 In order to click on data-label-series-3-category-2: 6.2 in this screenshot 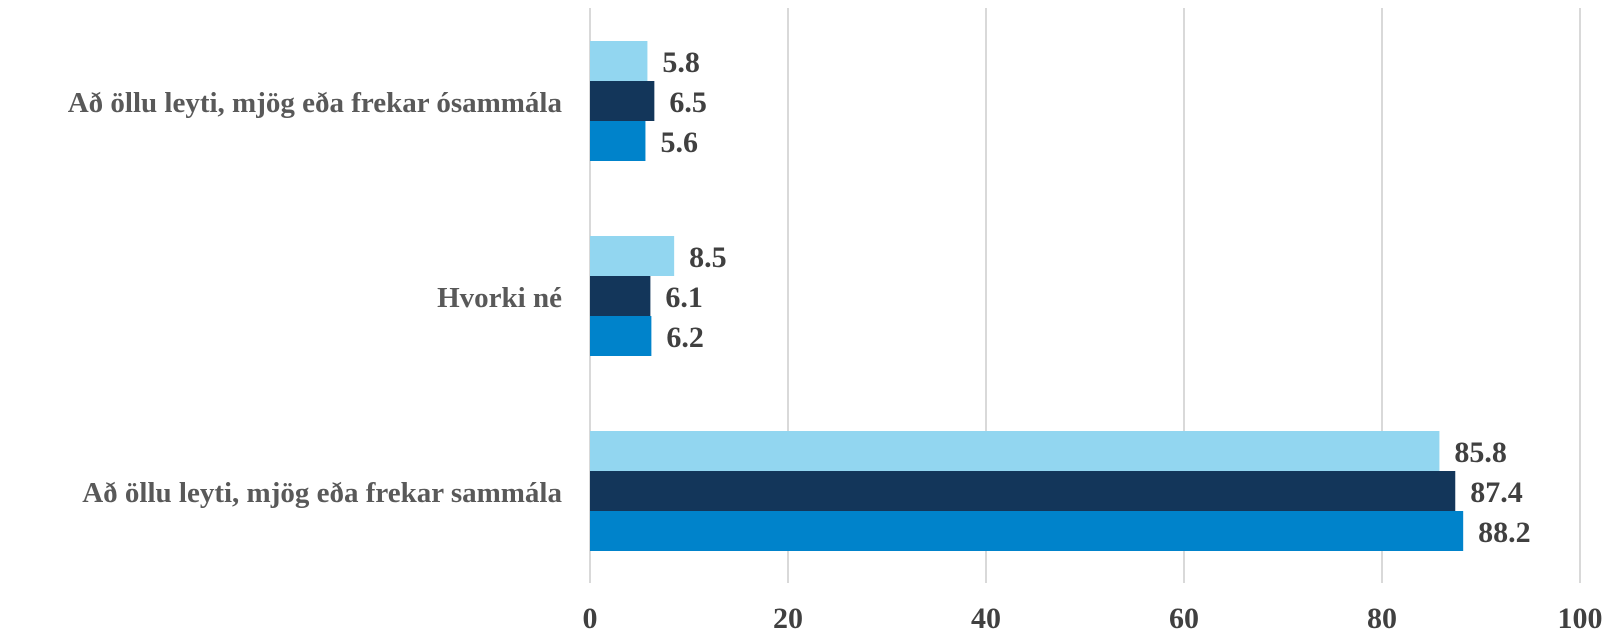, I will do `click(685, 337)`.